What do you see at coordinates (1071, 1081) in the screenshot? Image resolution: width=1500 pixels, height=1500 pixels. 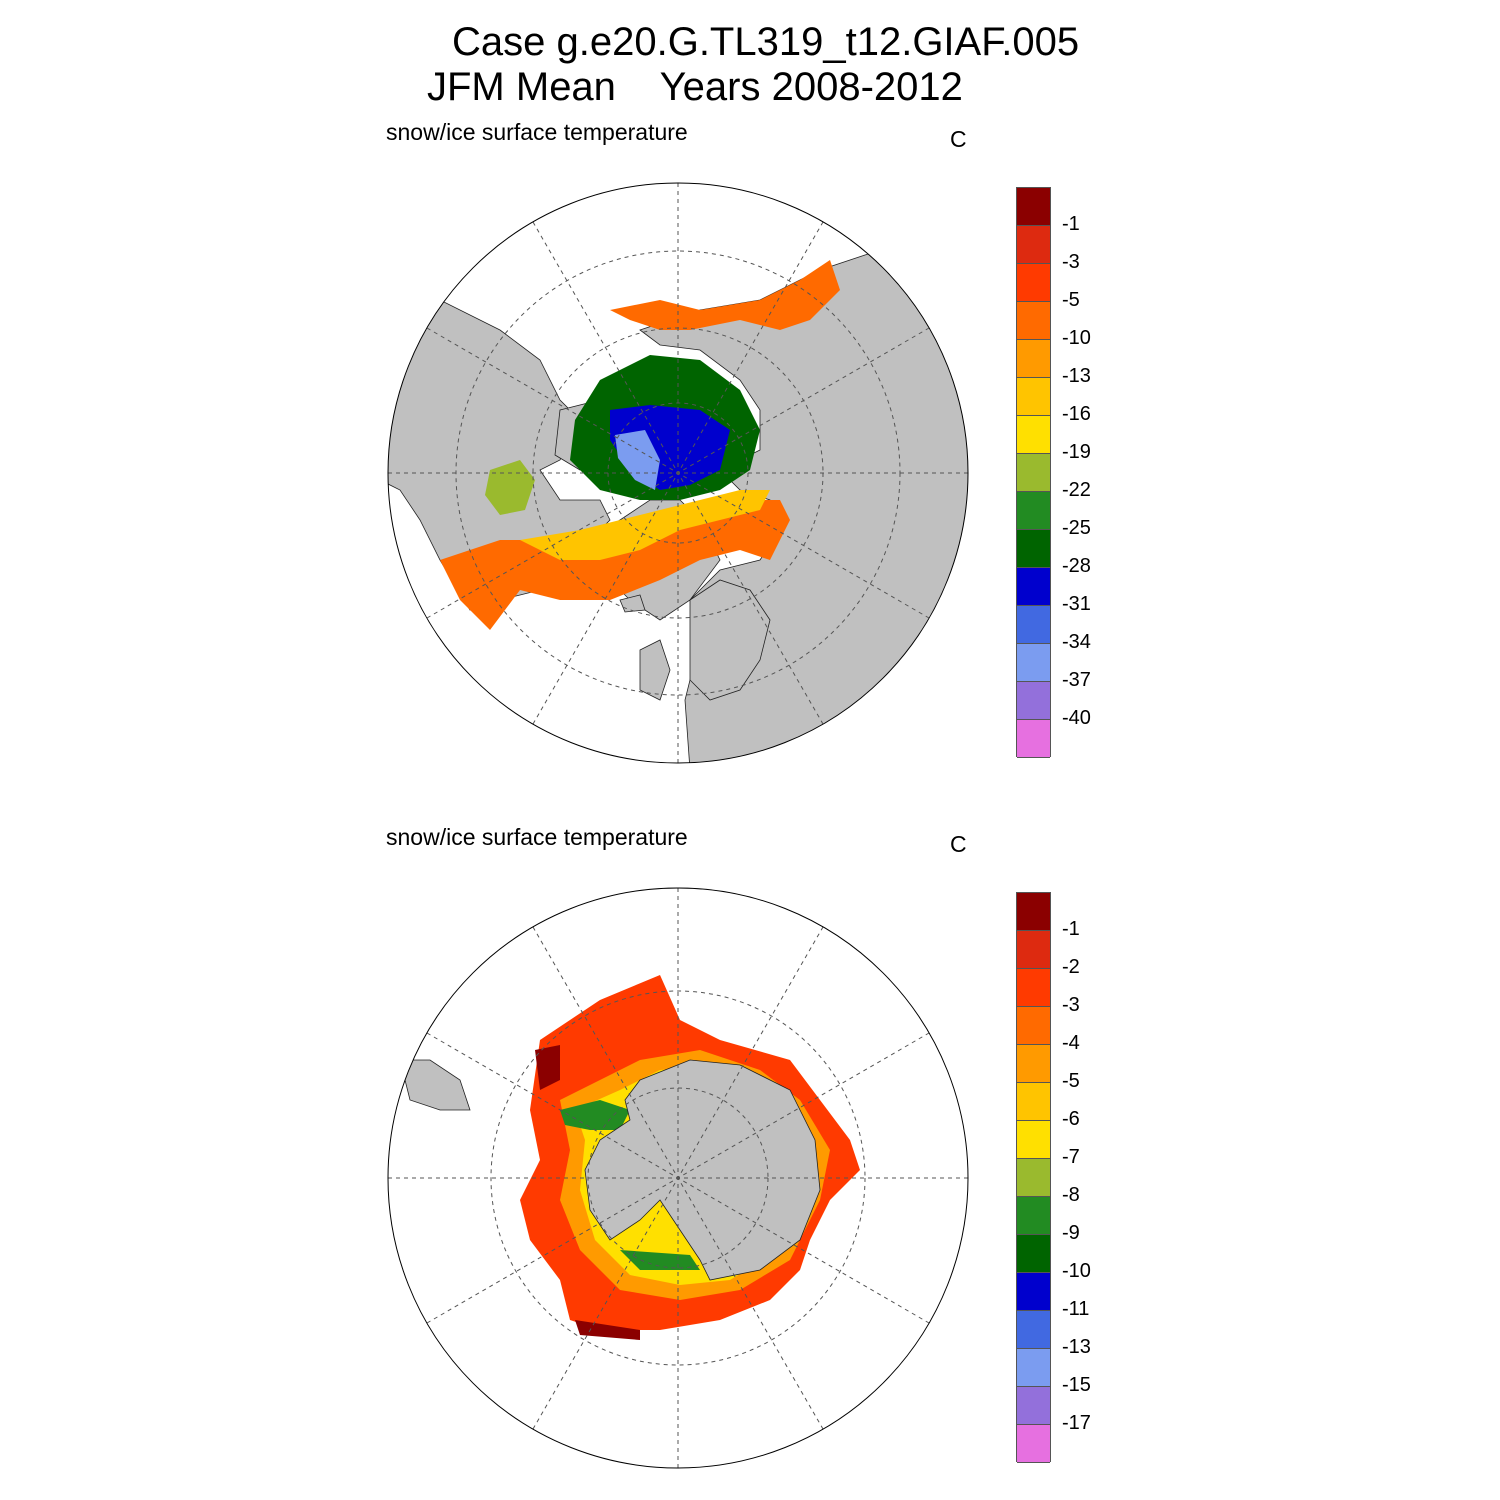 I see `antarctic-colorbar-tick-label: -5` at bounding box center [1071, 1081].